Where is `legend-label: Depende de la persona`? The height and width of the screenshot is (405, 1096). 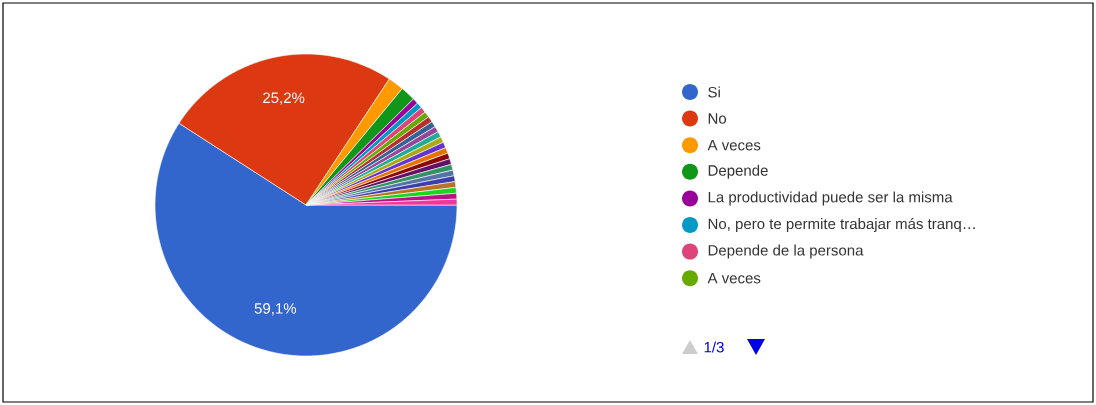
legend-label: Depende de la persona is located at coordinates (786, 251).